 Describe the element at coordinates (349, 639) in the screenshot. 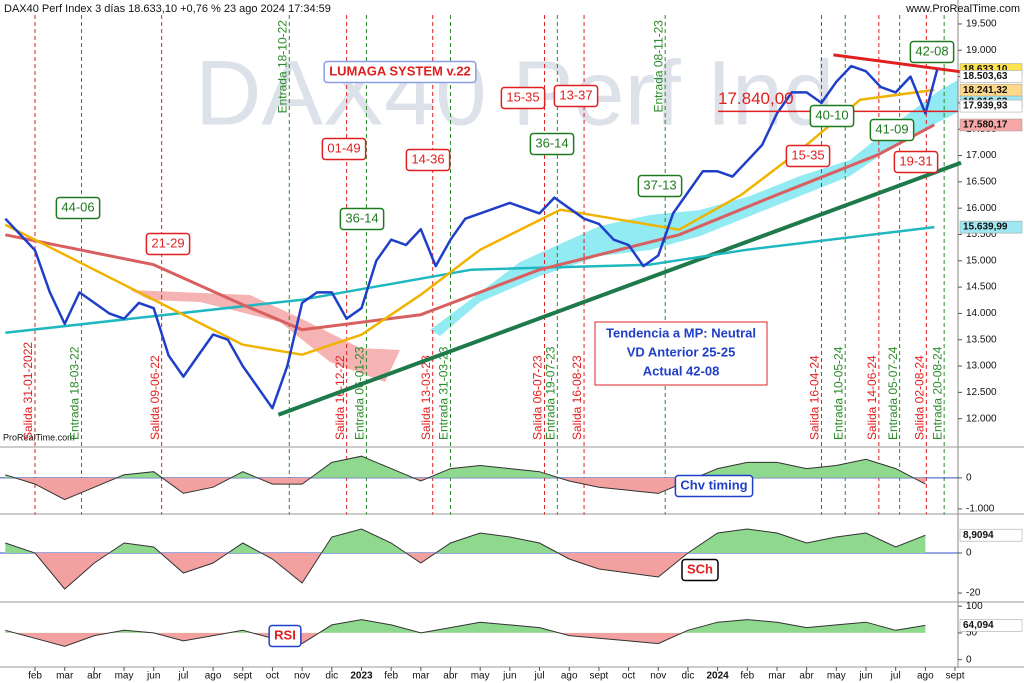

I see `area-negative` at that location.